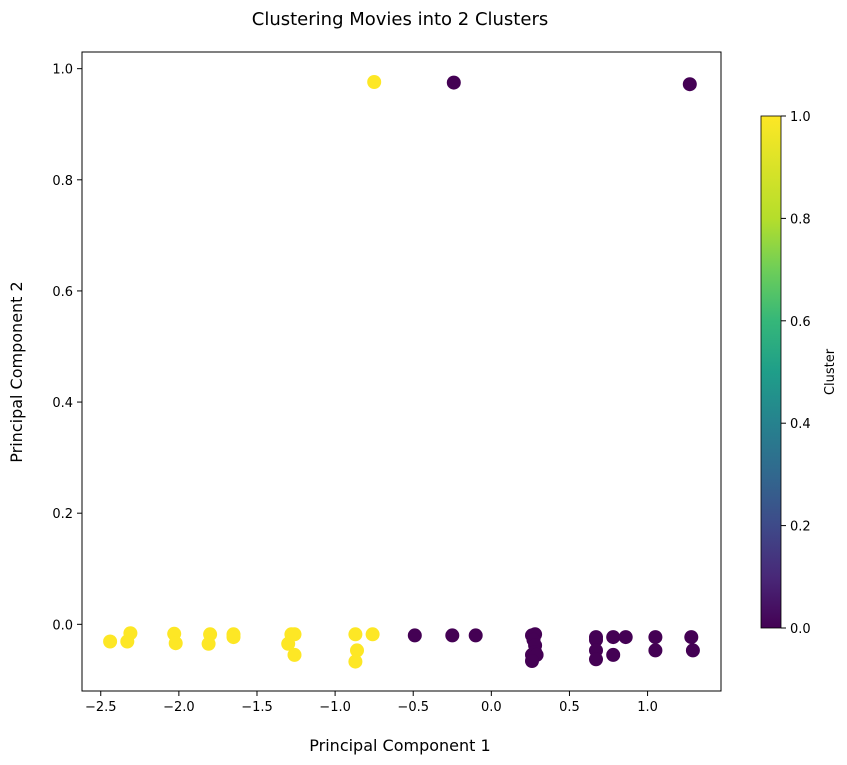 This screenshot has width=847, height=765. What do you see at coordinates (800, 629) in the screenshot?
I see `colorbar-tick-label: 0.0` at bounding box center [800, 629].